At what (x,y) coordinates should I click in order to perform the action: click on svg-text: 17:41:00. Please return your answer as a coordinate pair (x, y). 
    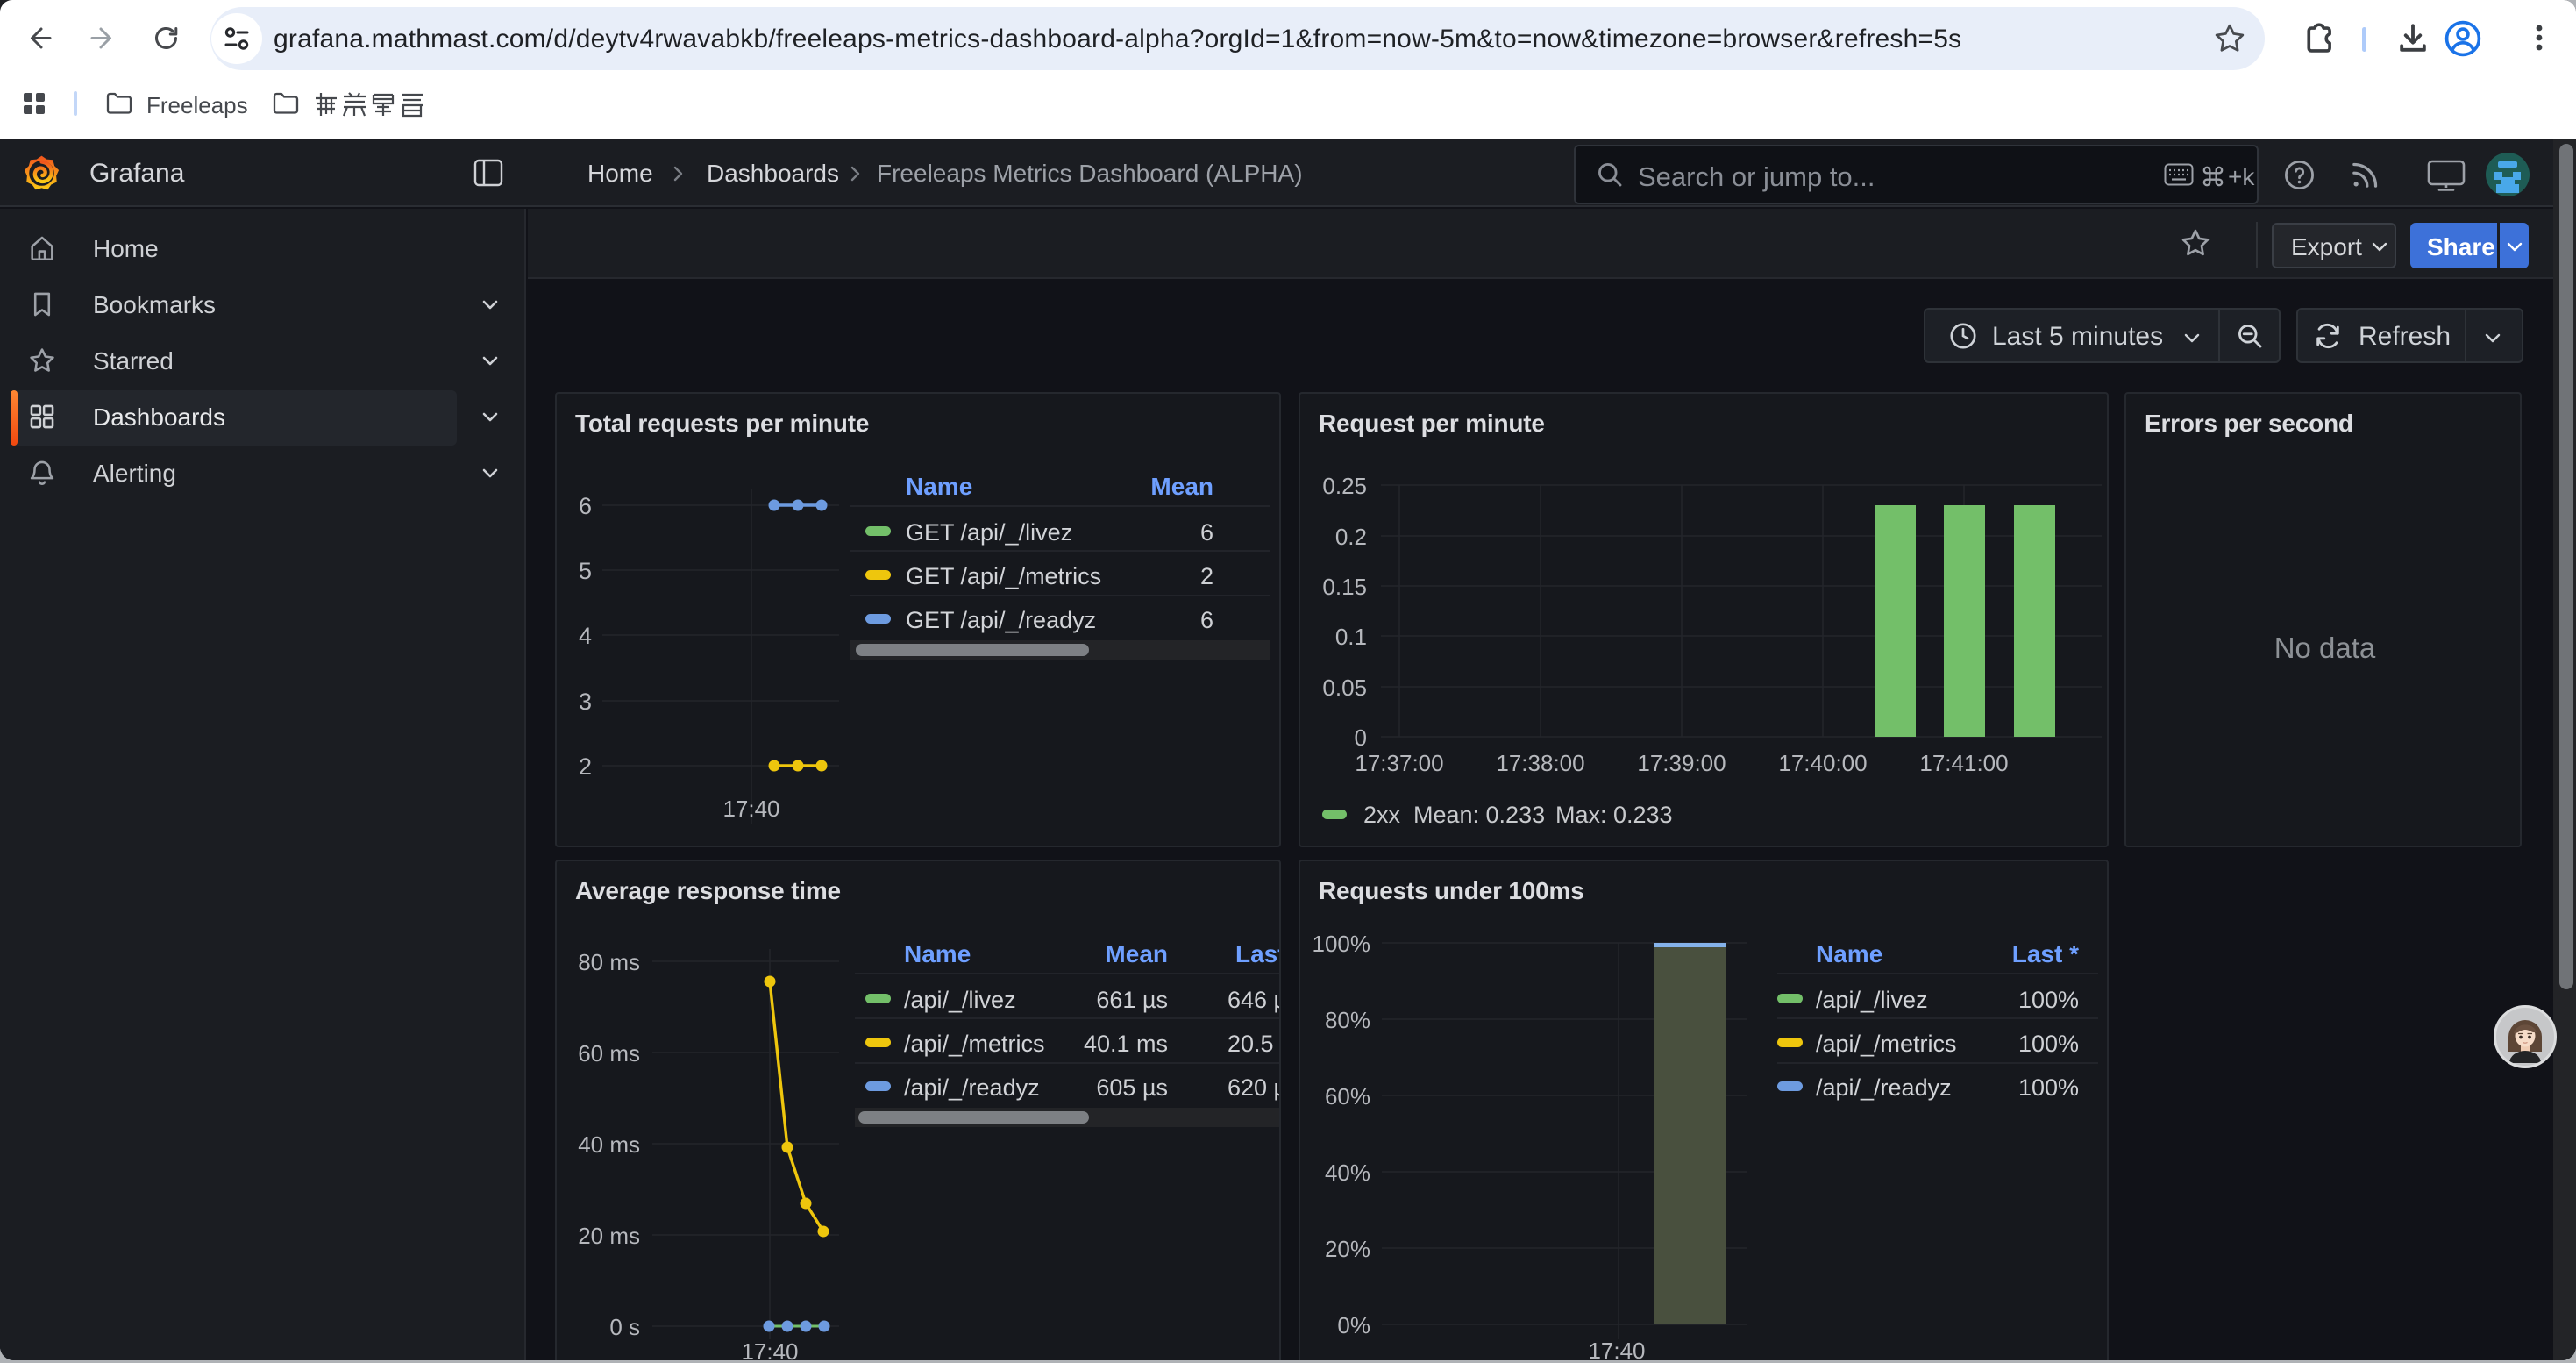
    Looking at the image, I should click on (1963, 763).